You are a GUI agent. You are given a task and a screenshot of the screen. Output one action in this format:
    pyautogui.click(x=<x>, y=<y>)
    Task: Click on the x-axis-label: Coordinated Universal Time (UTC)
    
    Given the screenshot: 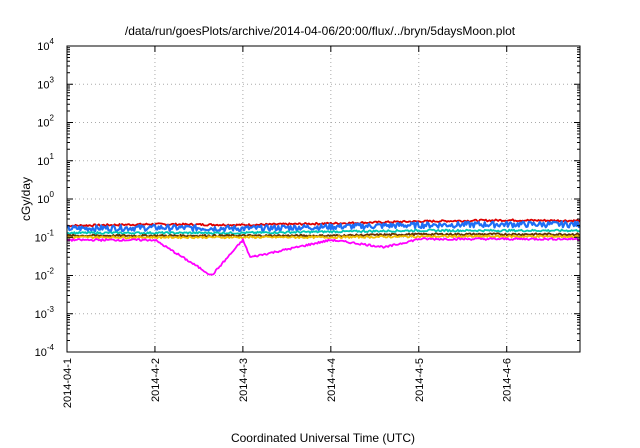 What is the action you would take?
    pyautogui.click(x=323, y=438)
    